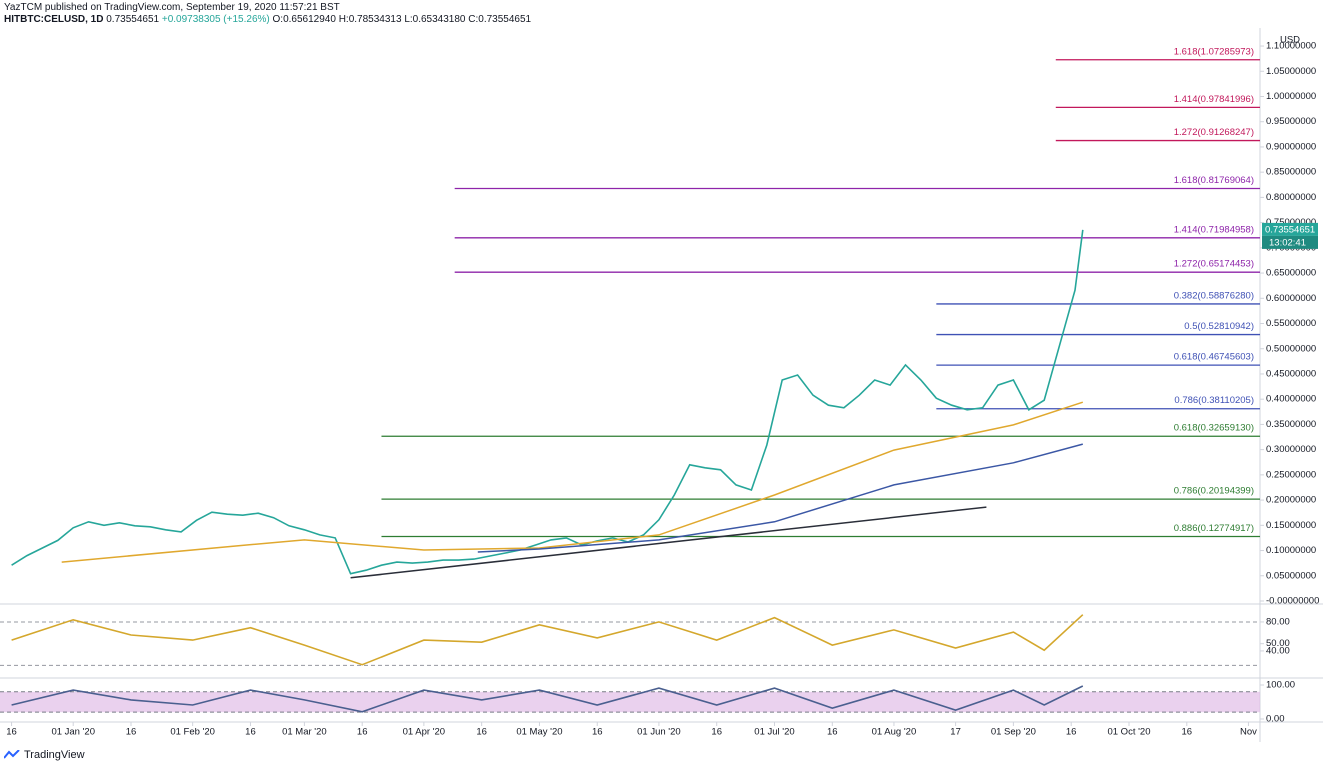 This screenshot has width=1323, height=768. Describe the element at coordinates (1128, 732) in the screenshot. I see `x-tick-label: 01 Oct '20` at that location.